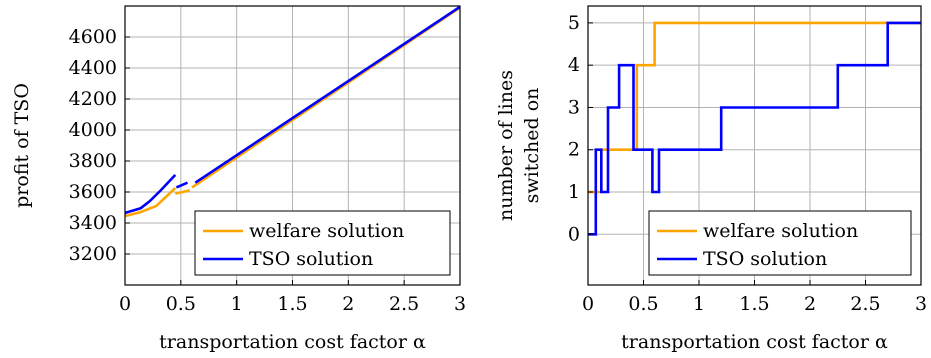 The width and height of the screenshot is (931, 358). Describe the element at coordinates (93, 192) in the screenshot. I see `y-tick-label: 3600` at that location.